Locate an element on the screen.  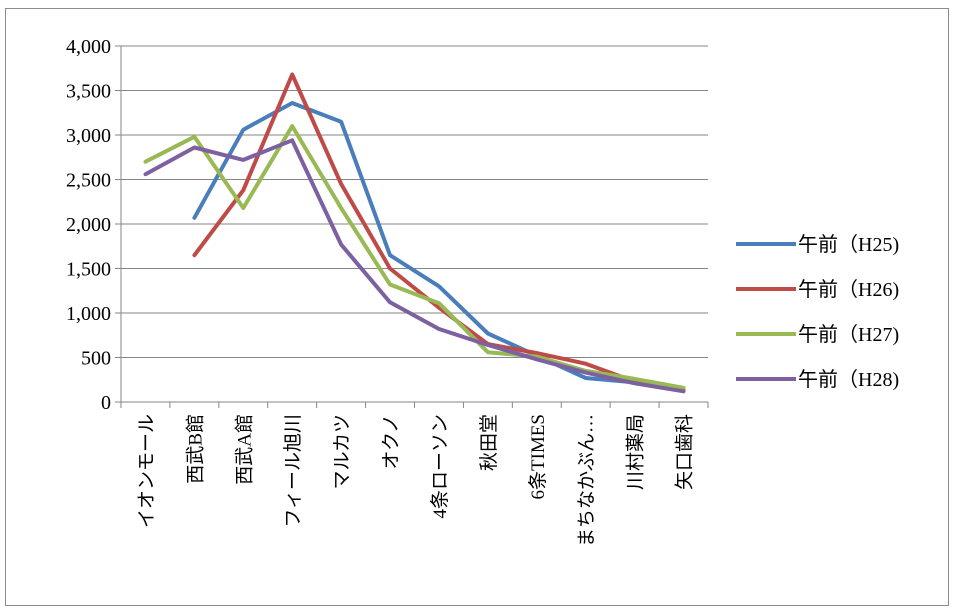
x-tick-label: 川村薬局 is located at coordinates (636, 452).